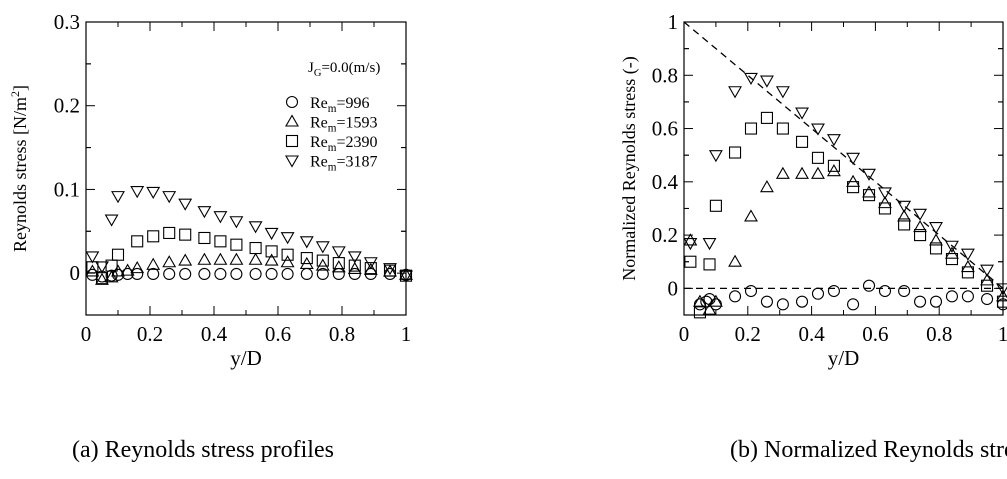 The height and width of the screenshot is (479, 1007). I want to click on y-tick-label: 1, so click(673, 22).